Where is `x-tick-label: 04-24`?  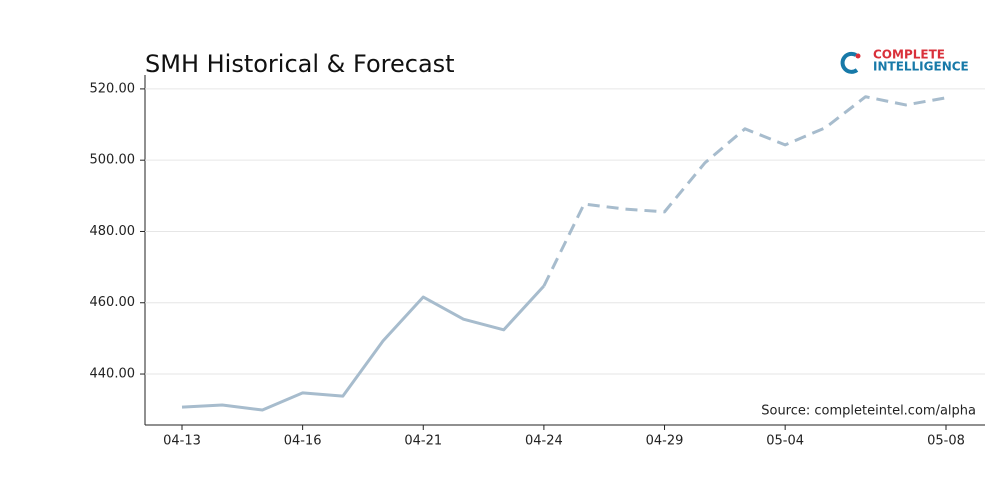
x-tick-label: 04-24 is located at coordinates (544, 441).